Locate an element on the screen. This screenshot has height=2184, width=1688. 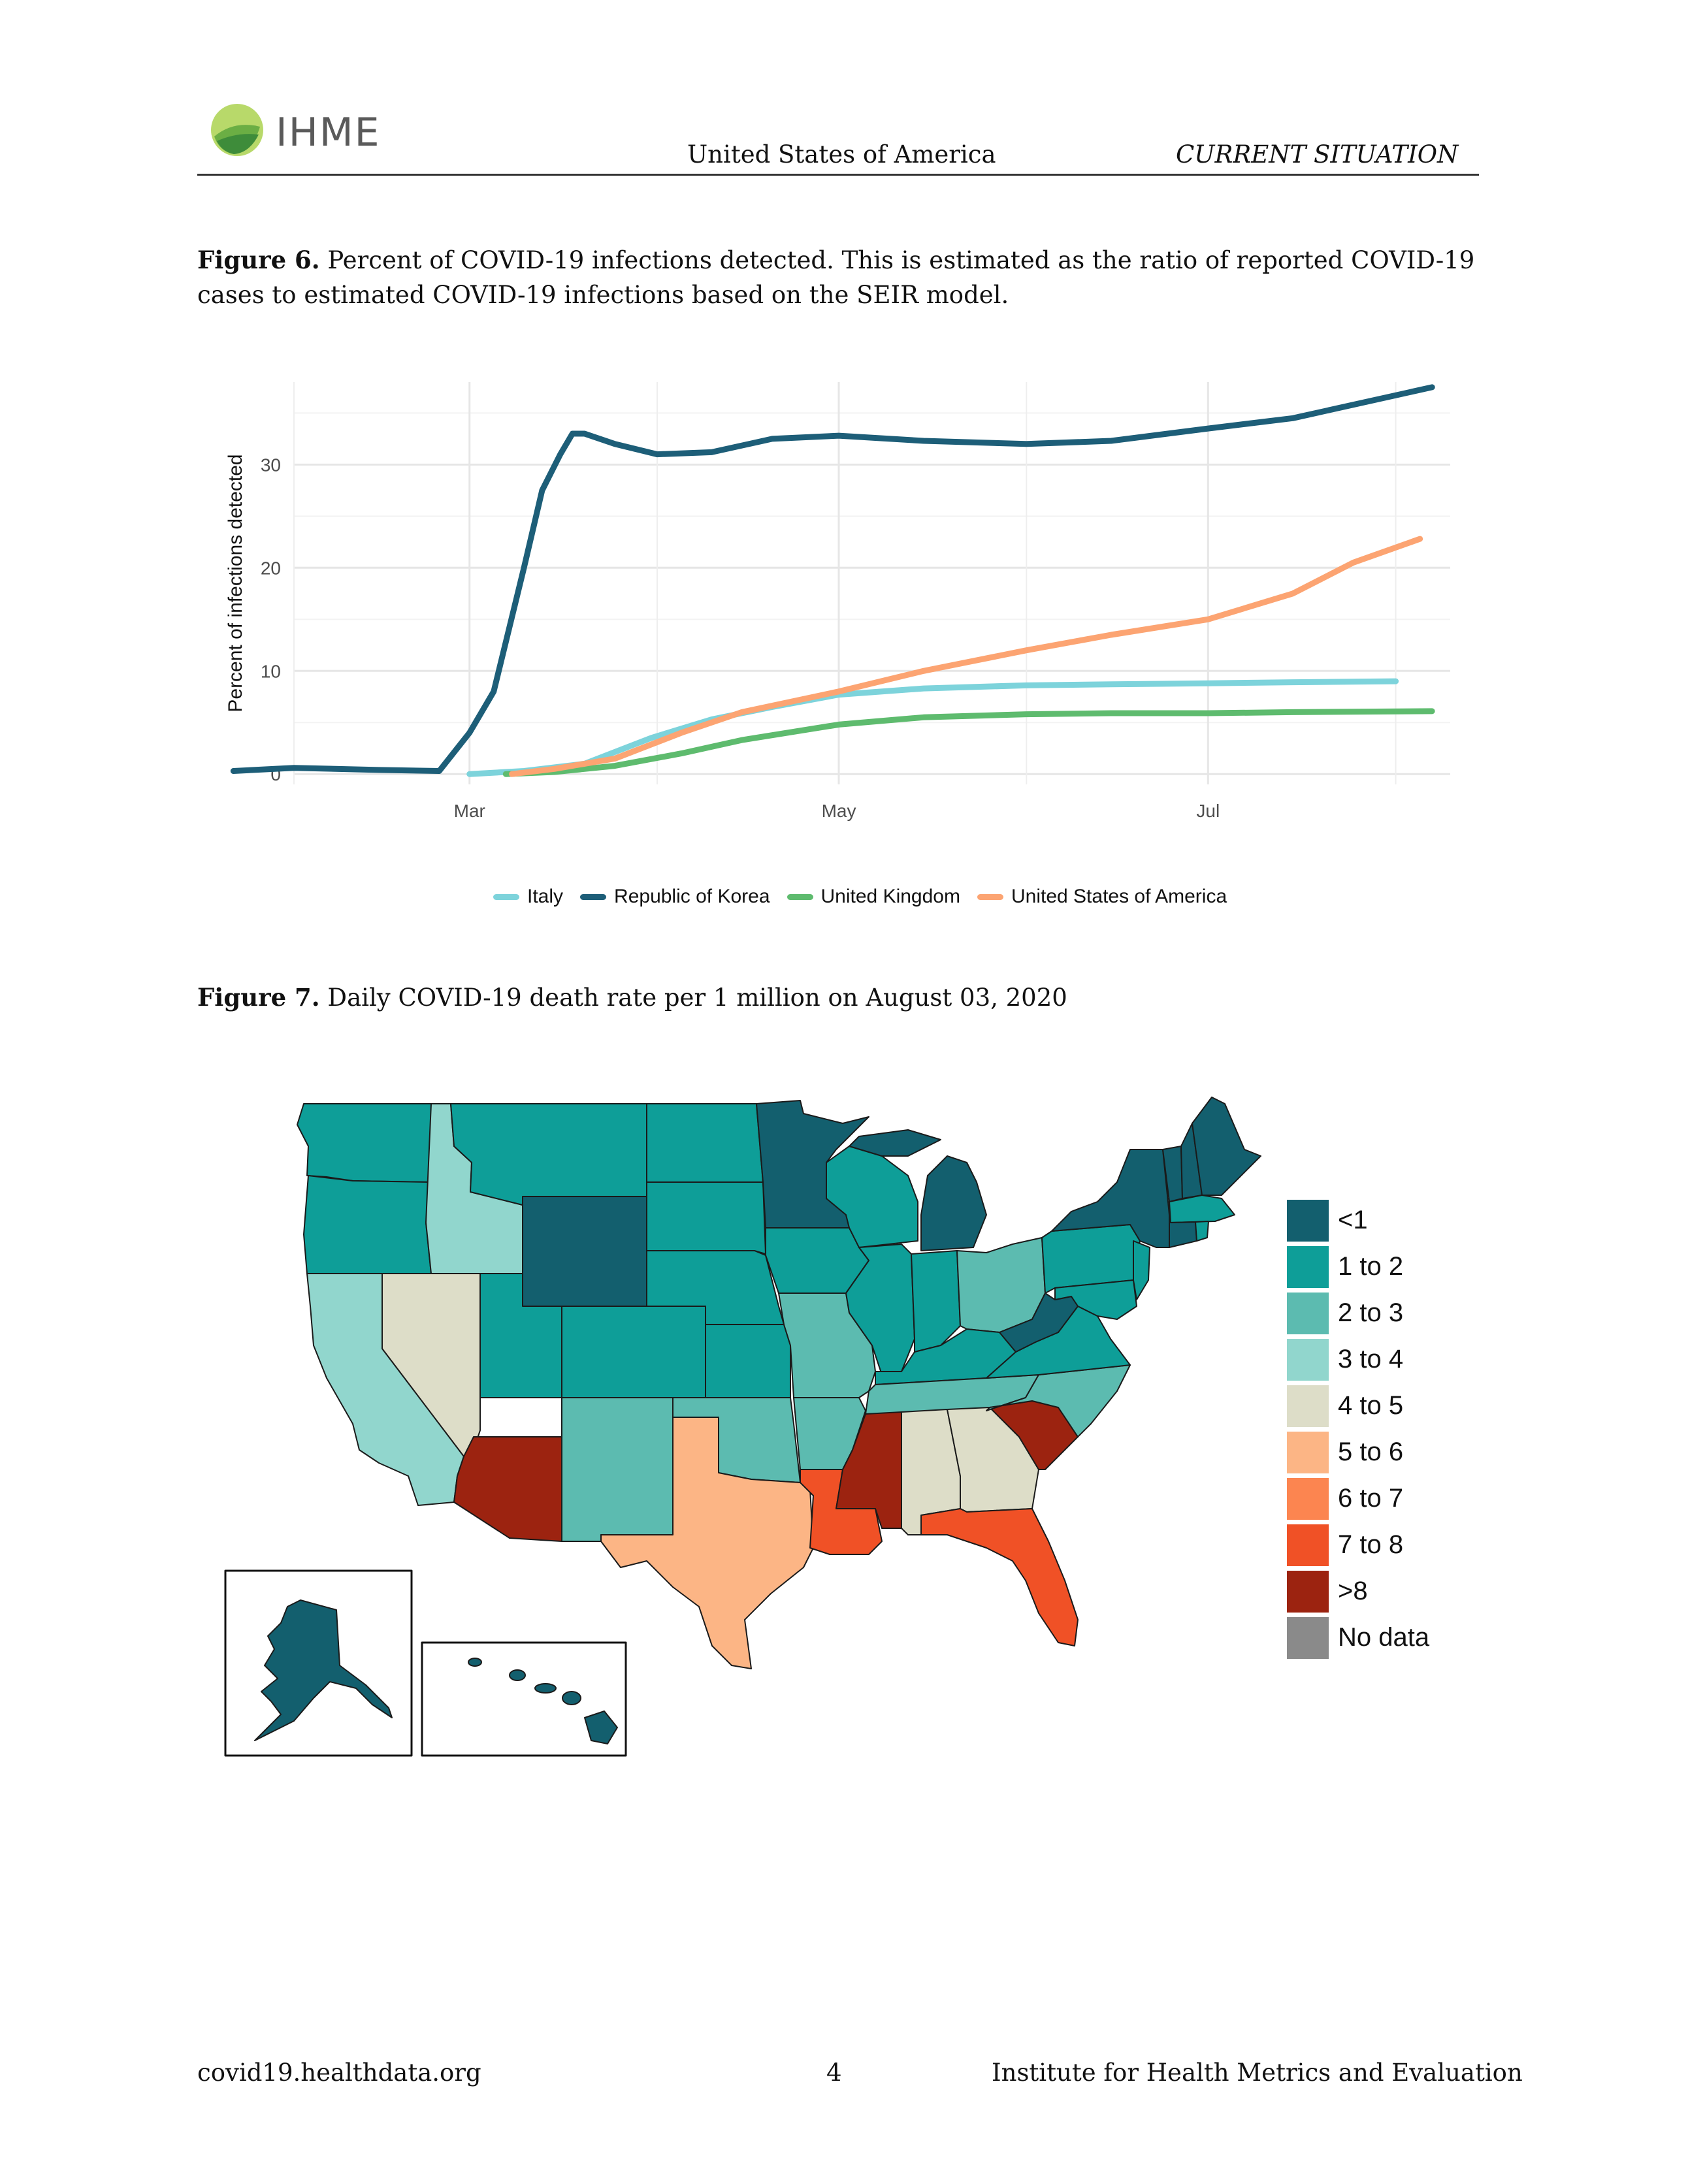
footer-url: covid19.healthdata.org is located at coordinates (339, 2073).